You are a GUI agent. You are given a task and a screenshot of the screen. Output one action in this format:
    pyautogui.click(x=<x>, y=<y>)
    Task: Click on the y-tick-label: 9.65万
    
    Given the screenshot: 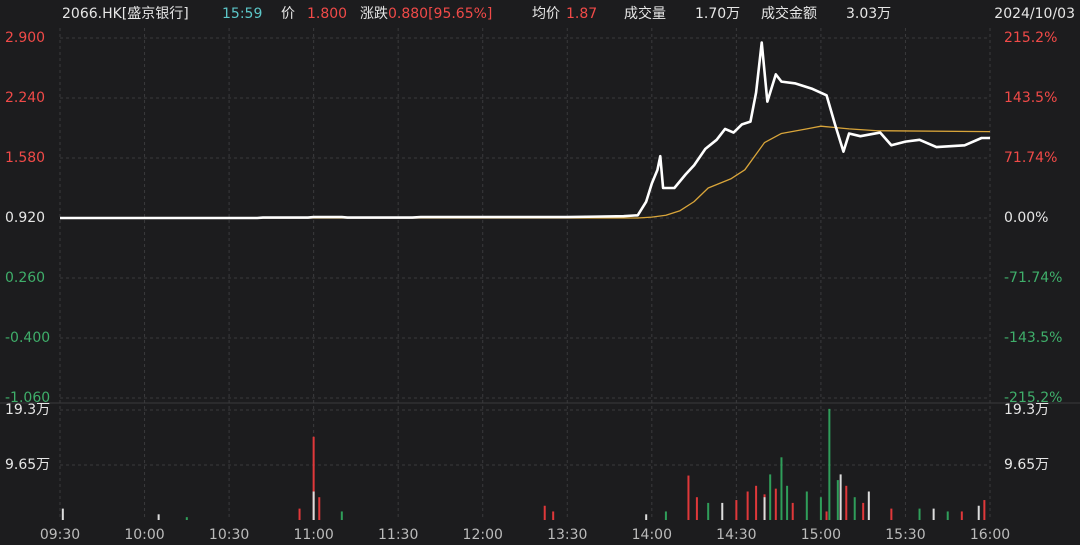 What is the action you would take?
    pyautogui.click(x=27, y=465)
    